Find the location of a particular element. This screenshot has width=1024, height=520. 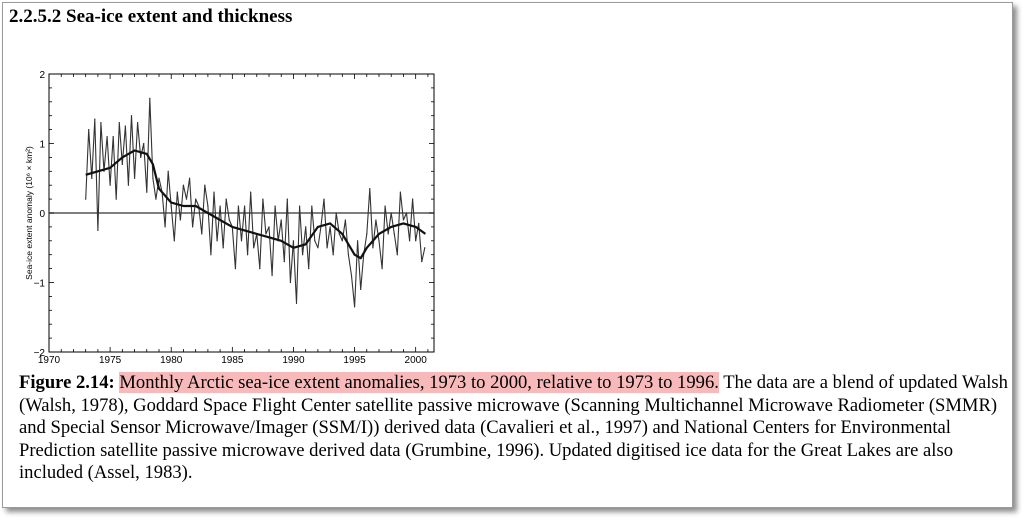

y-axis-label: Sea-ice extent anomaly (10⁶ × km²) is located at coordinates (29, 213).